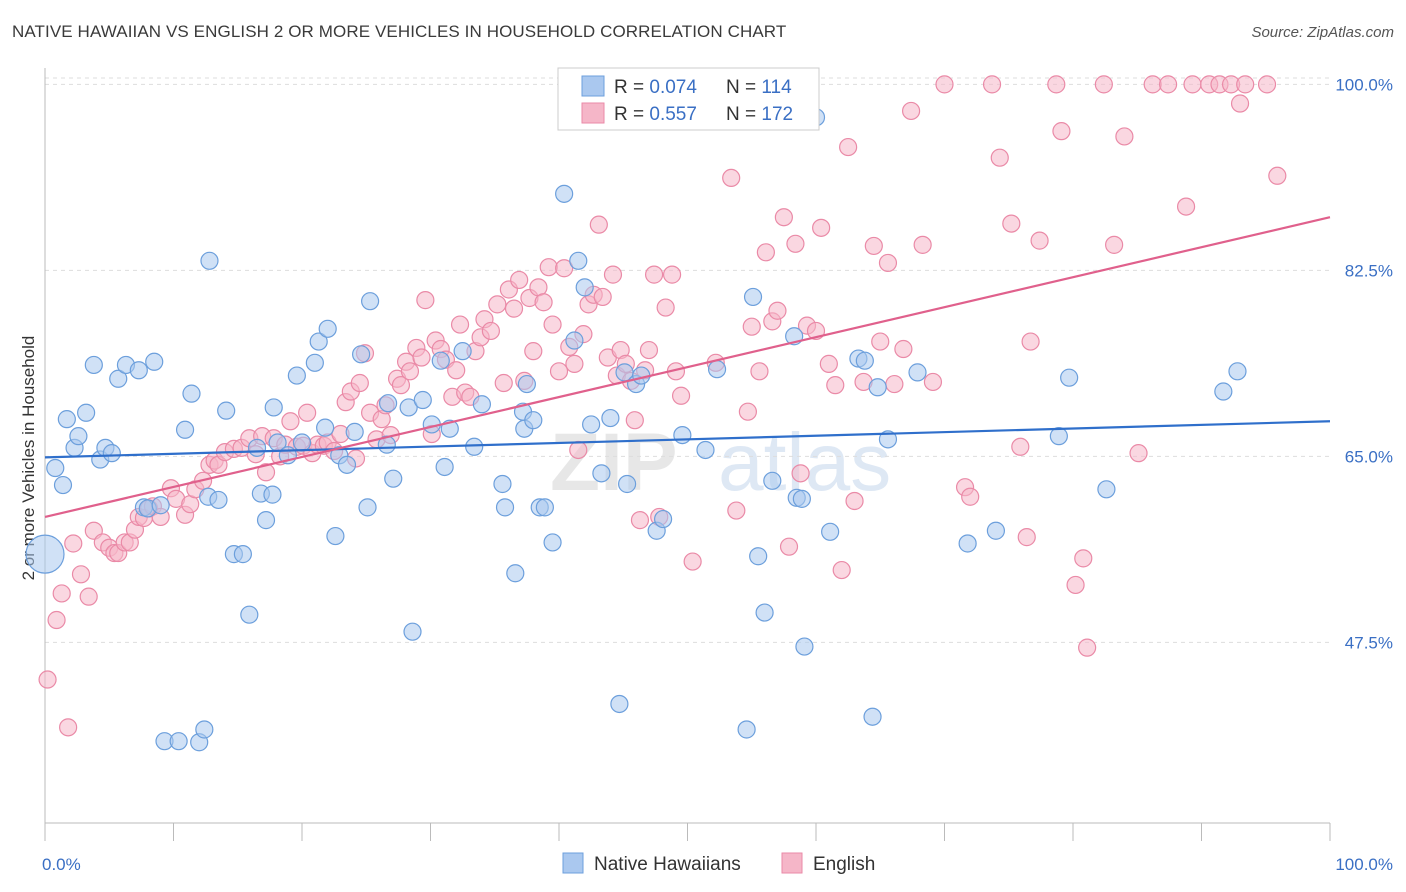 The image size is (1406, 892). What do you see at coordinates (720, 462) in the screenshot?
I see `watermark: ZIP atlas` at bounding box center [720, 462].